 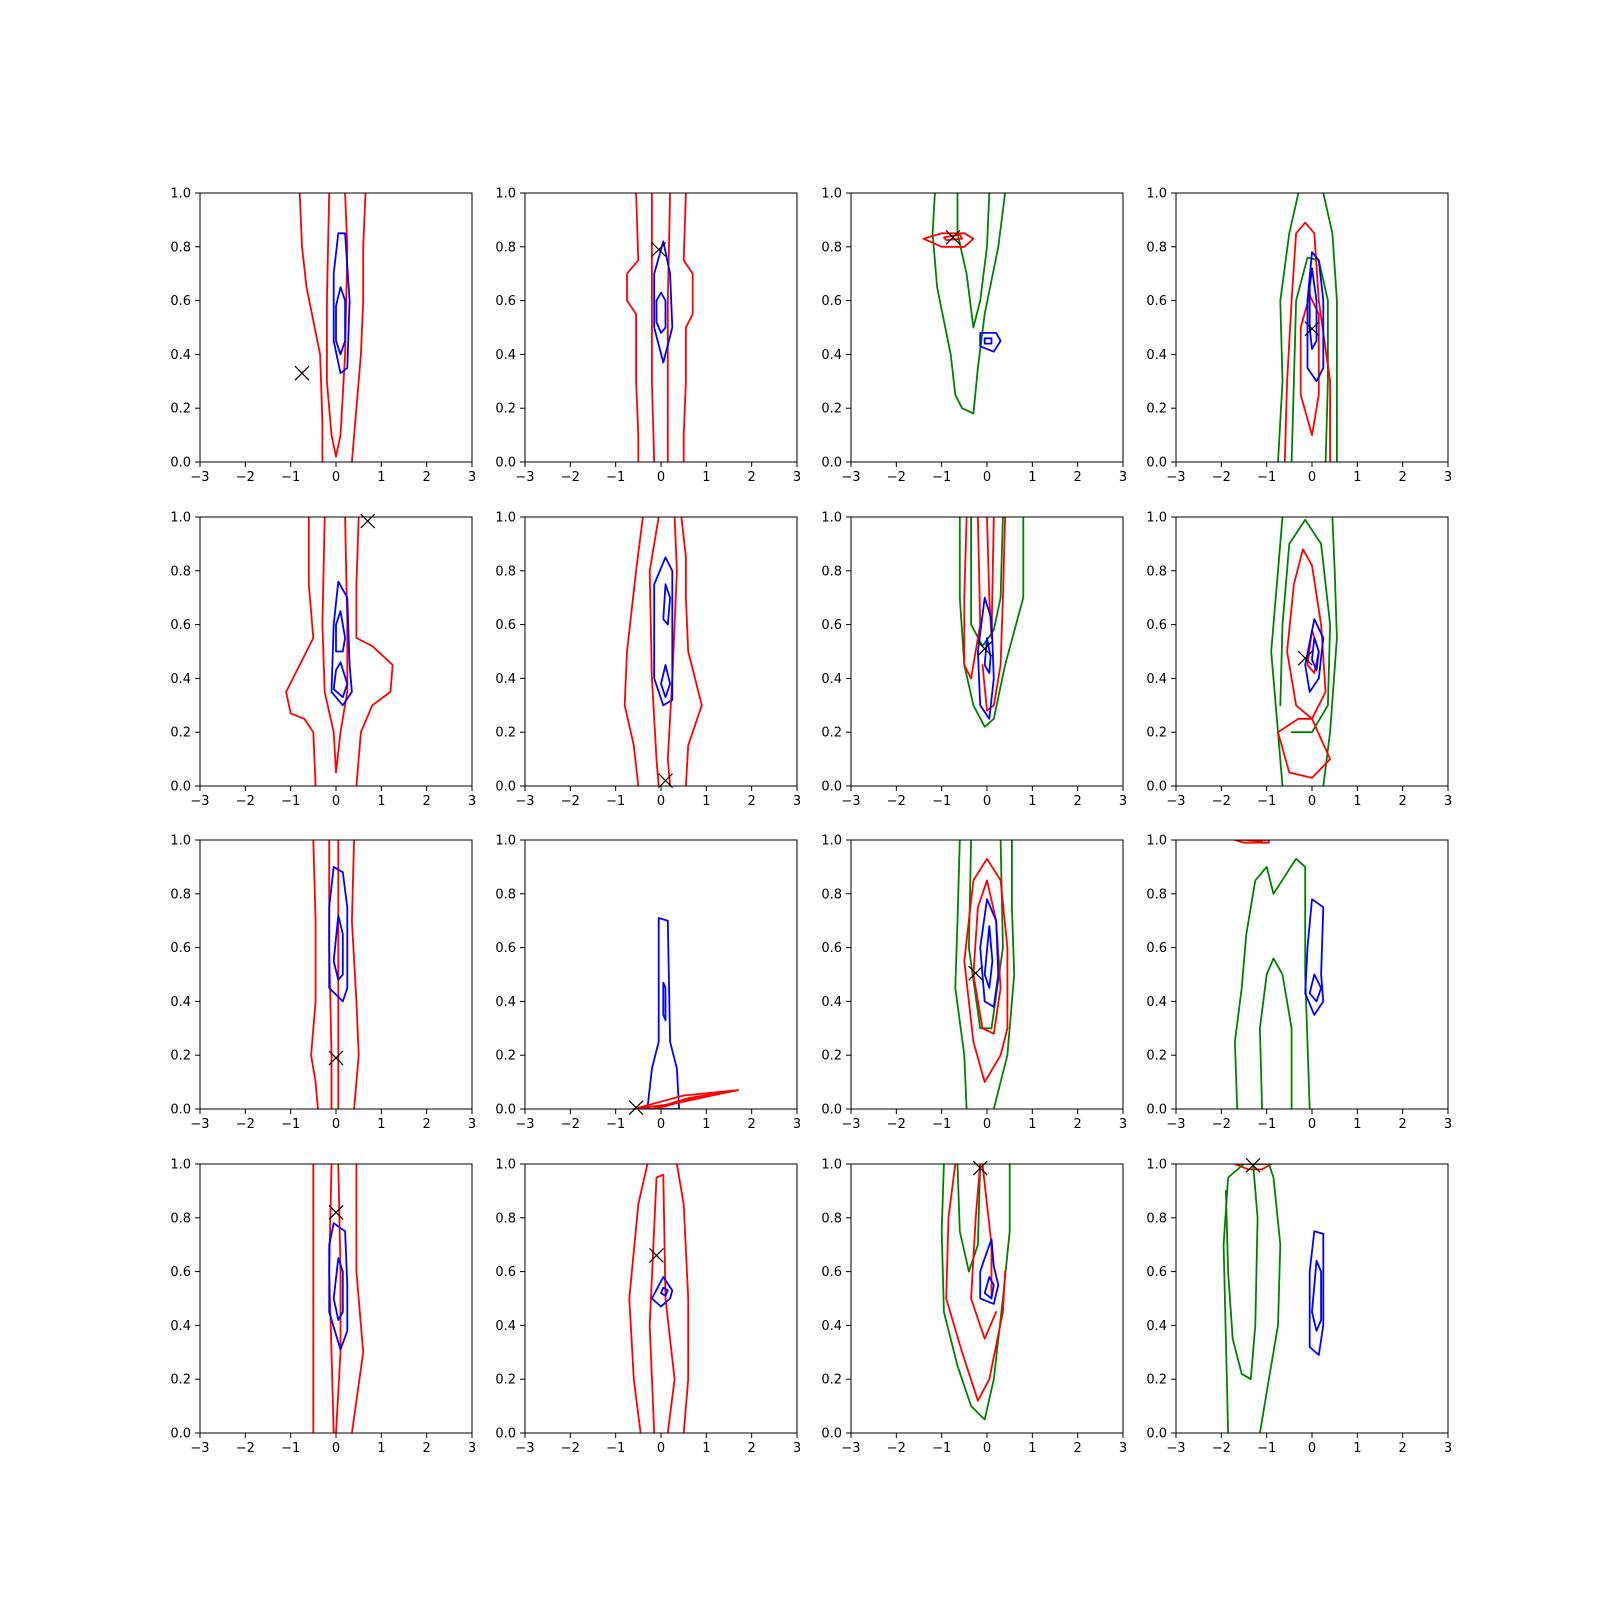 I want to click on subplot-12: −3 −2 −1 0 1 2 3 0.0 0.2 0.4 0.6 0.8 1.0, so click(x=1299, y=983).